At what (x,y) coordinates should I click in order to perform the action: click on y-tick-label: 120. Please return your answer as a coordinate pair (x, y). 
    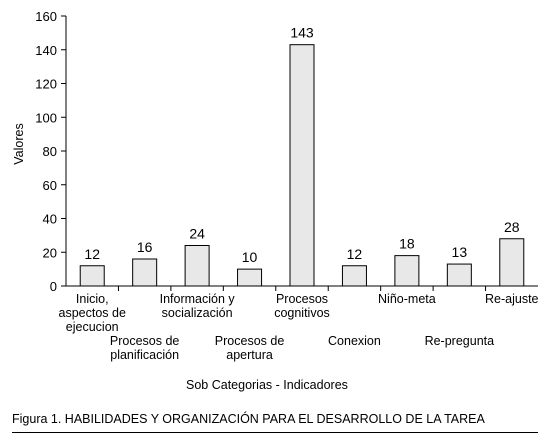
    Looking at the image, I should click on (46, 84).